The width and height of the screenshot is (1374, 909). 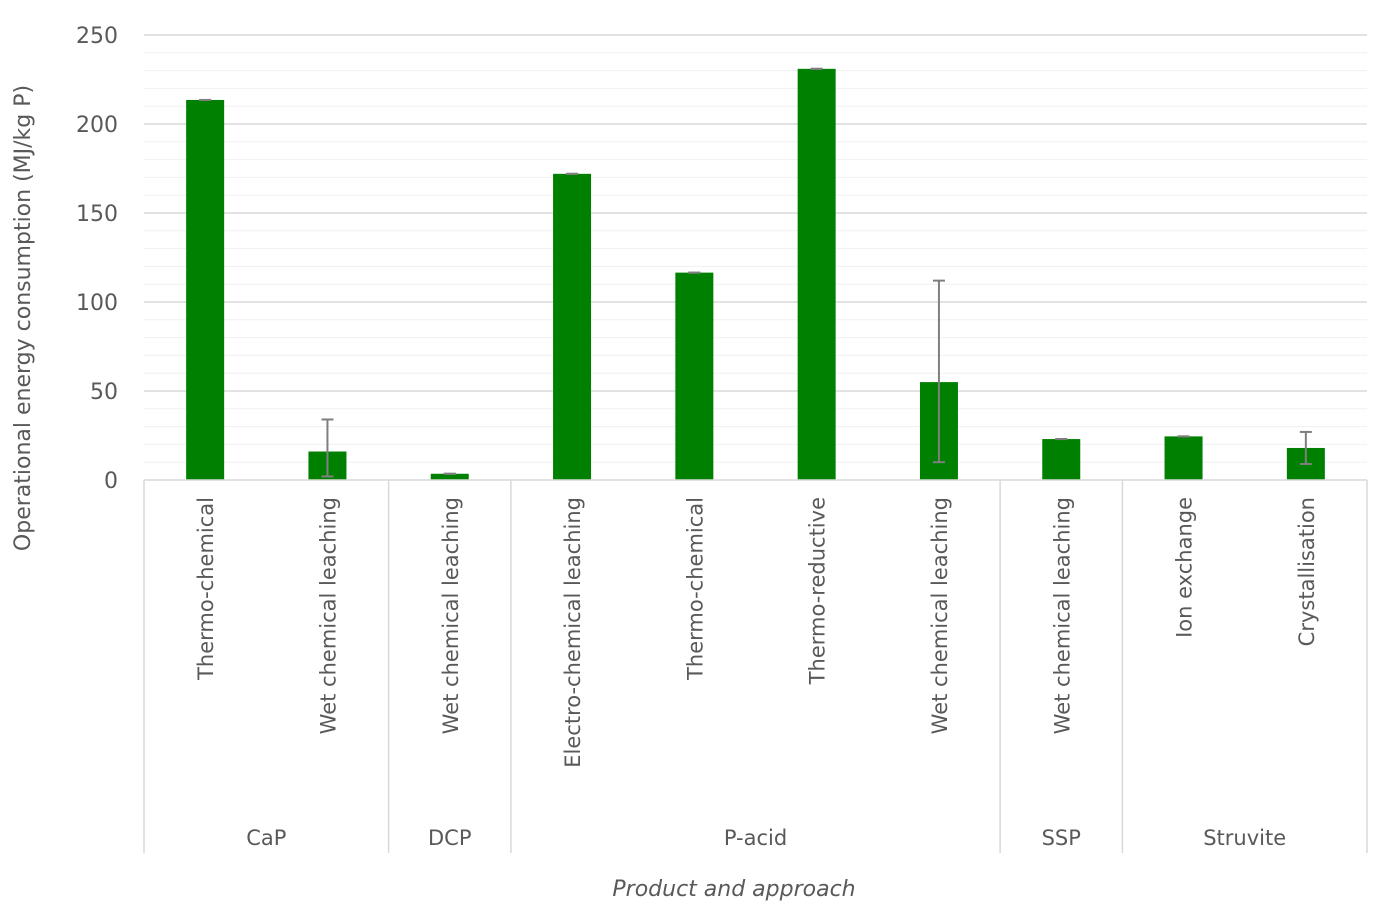 I want to click on y-tick-label: 0, so click(x=111, y=481).